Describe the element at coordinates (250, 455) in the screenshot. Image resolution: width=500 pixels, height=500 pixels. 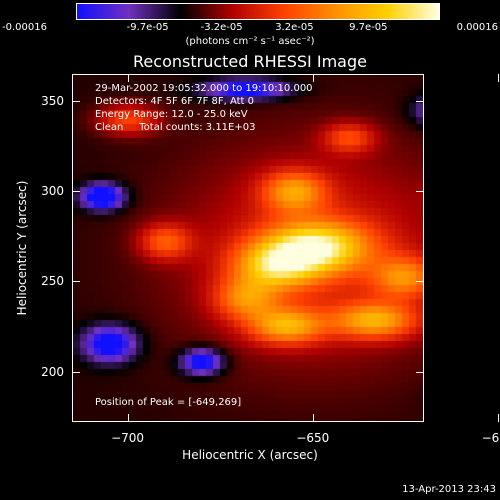
I see `x-axis-label: Heliocentric X (arcsec)` at that location.